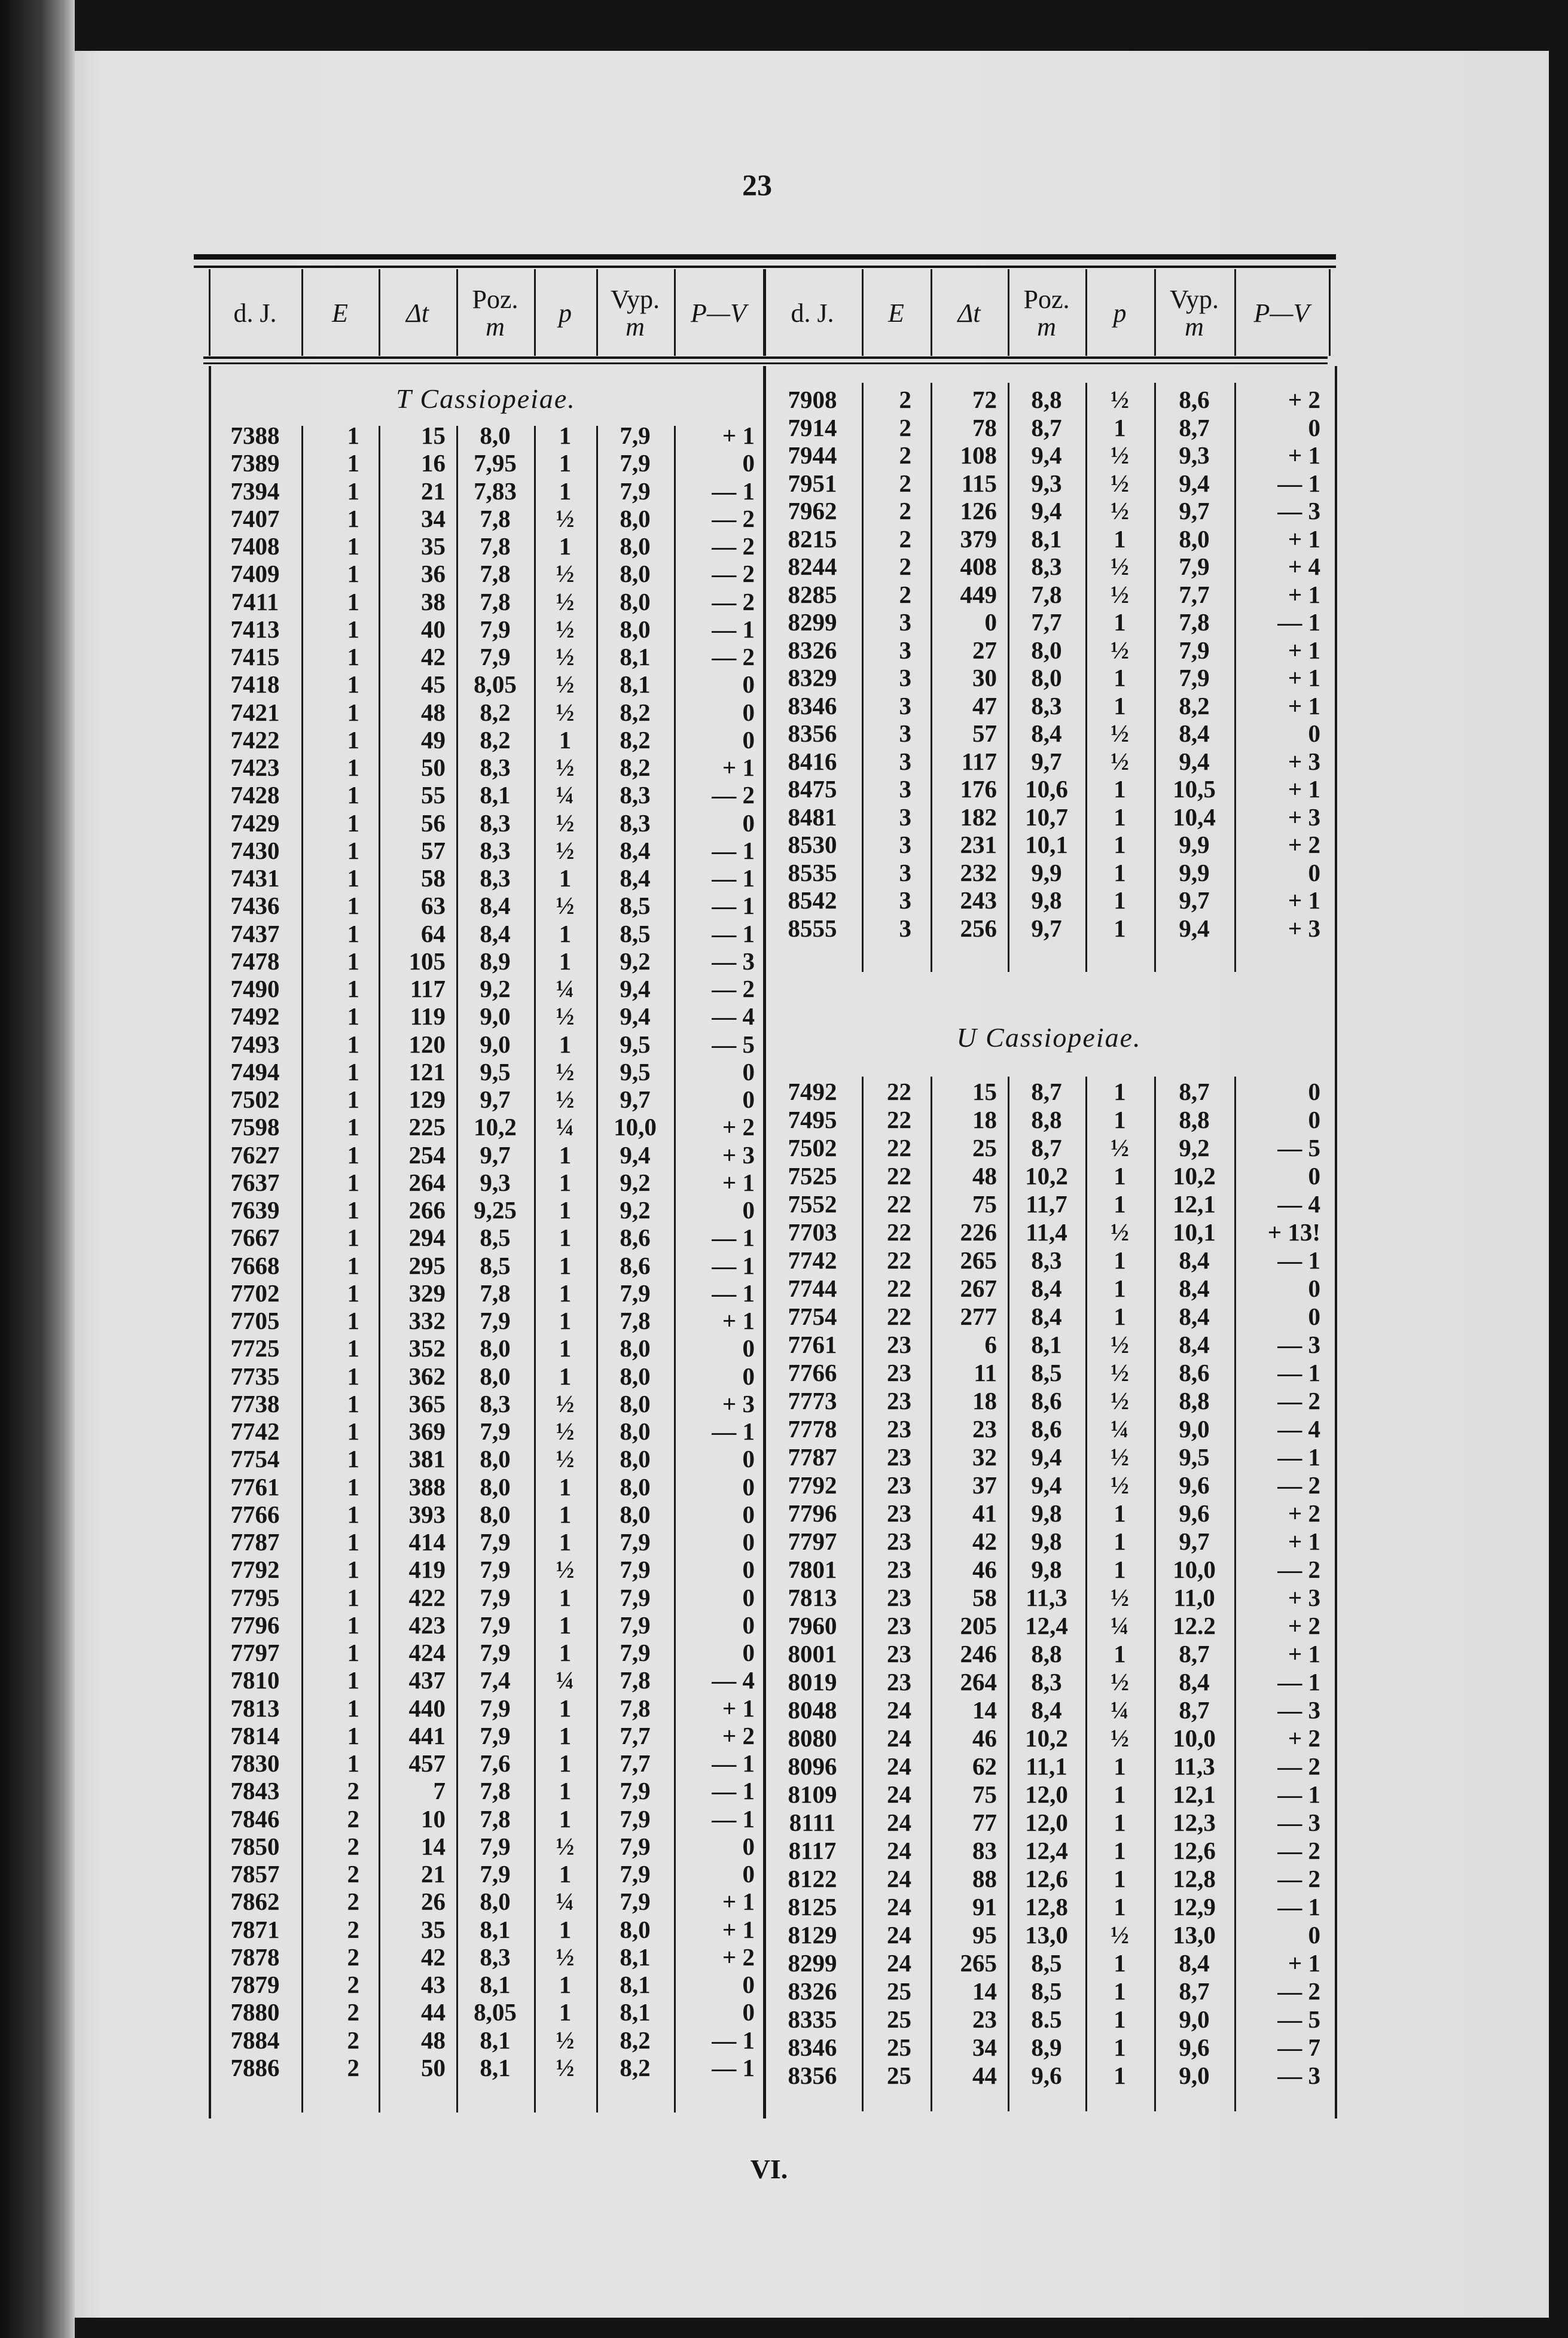 The image size is (1568, 2338). I want to click on cell-computed-mag: 9,6, so click(1194, 1485).